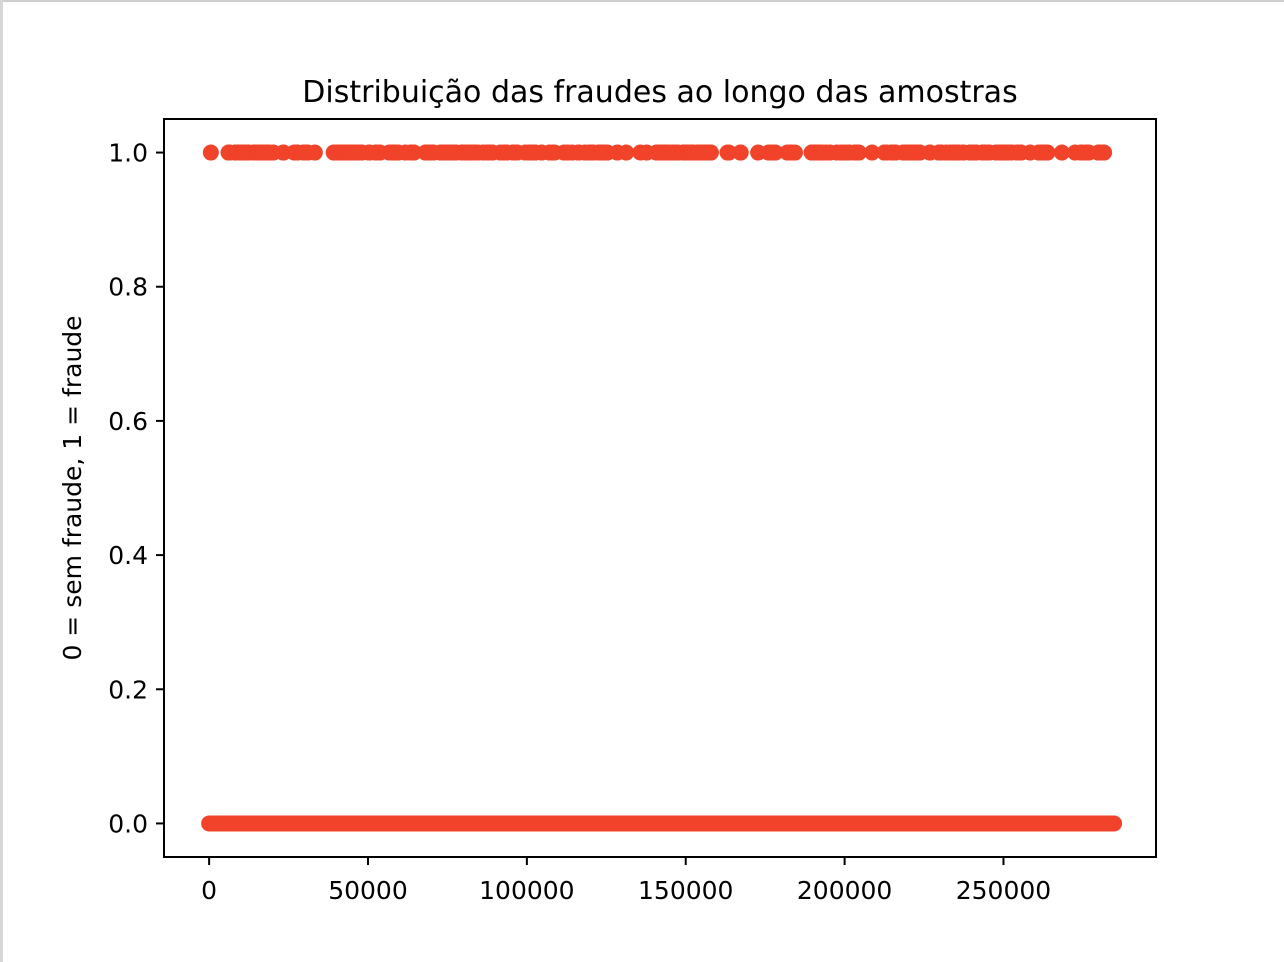 The width and height of the screenshot is (1284, 962). What do you see at coordinates (72, 487) in the screenshot?
I see `y-axis-label: 0 = sem fraude, 1 = fraude` at bounding box center [72, 487].